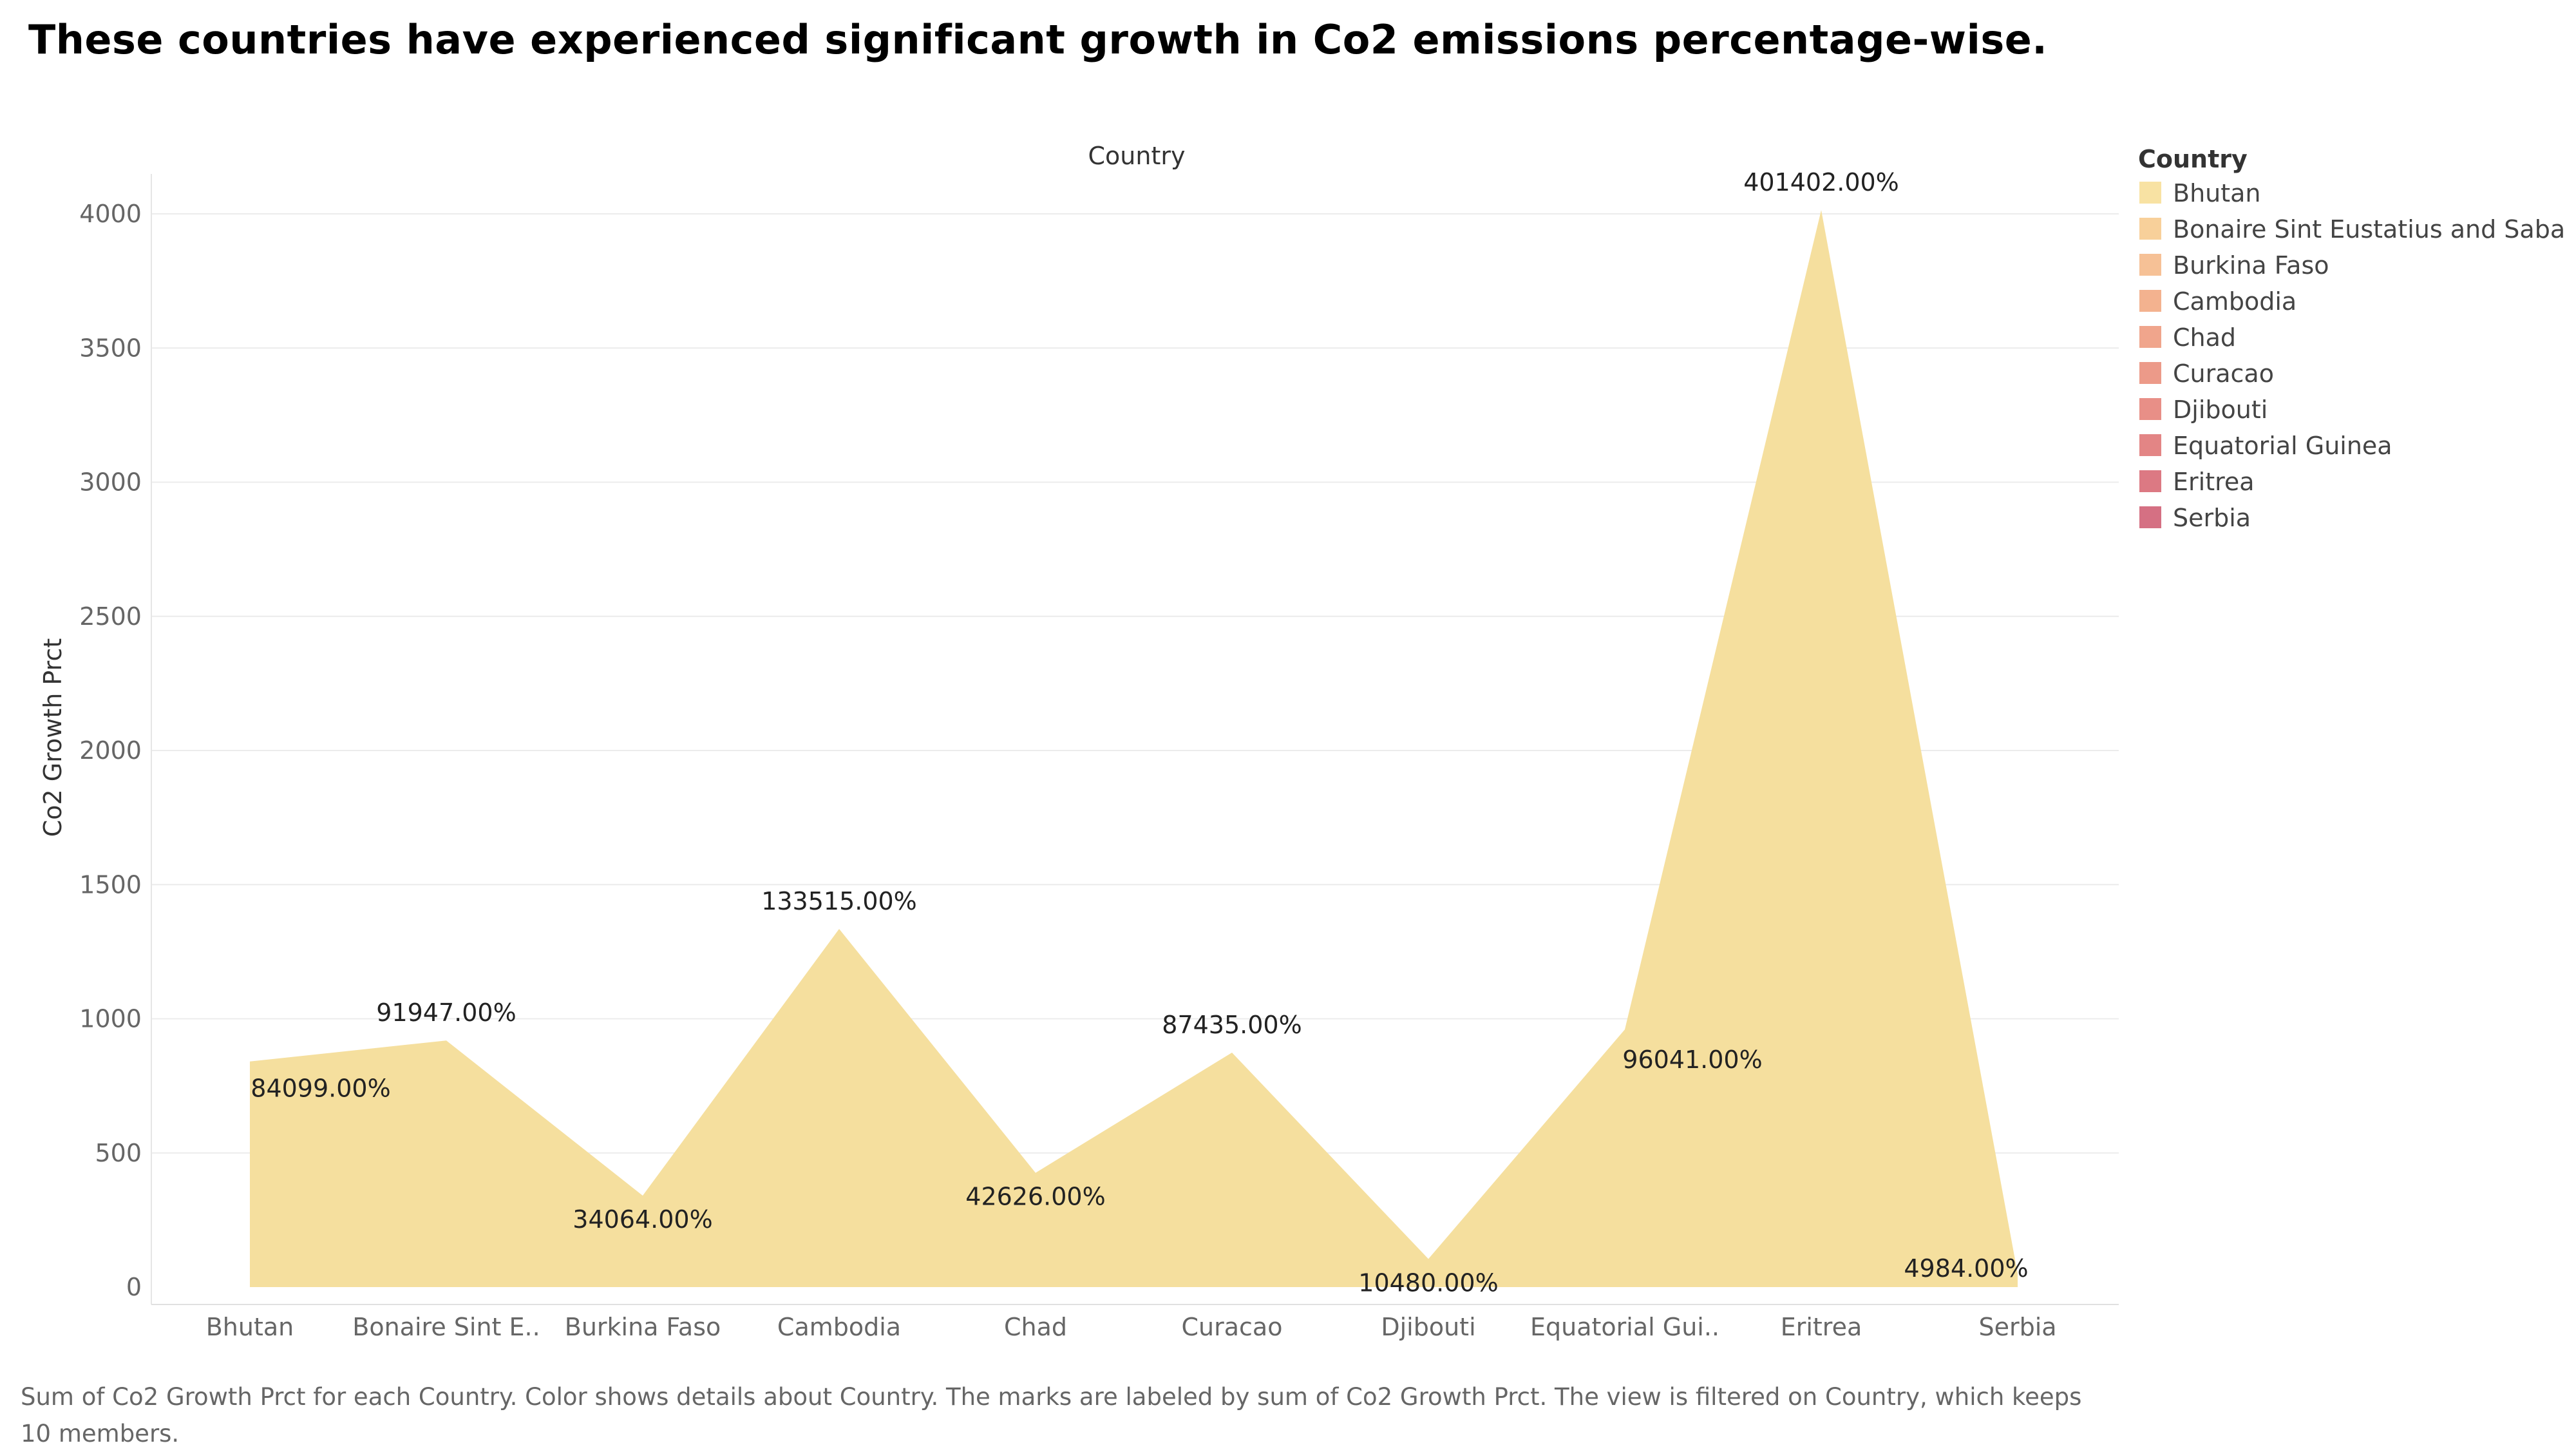  I want to click on legend-item: Burkina Faso, so click(2234, 265).